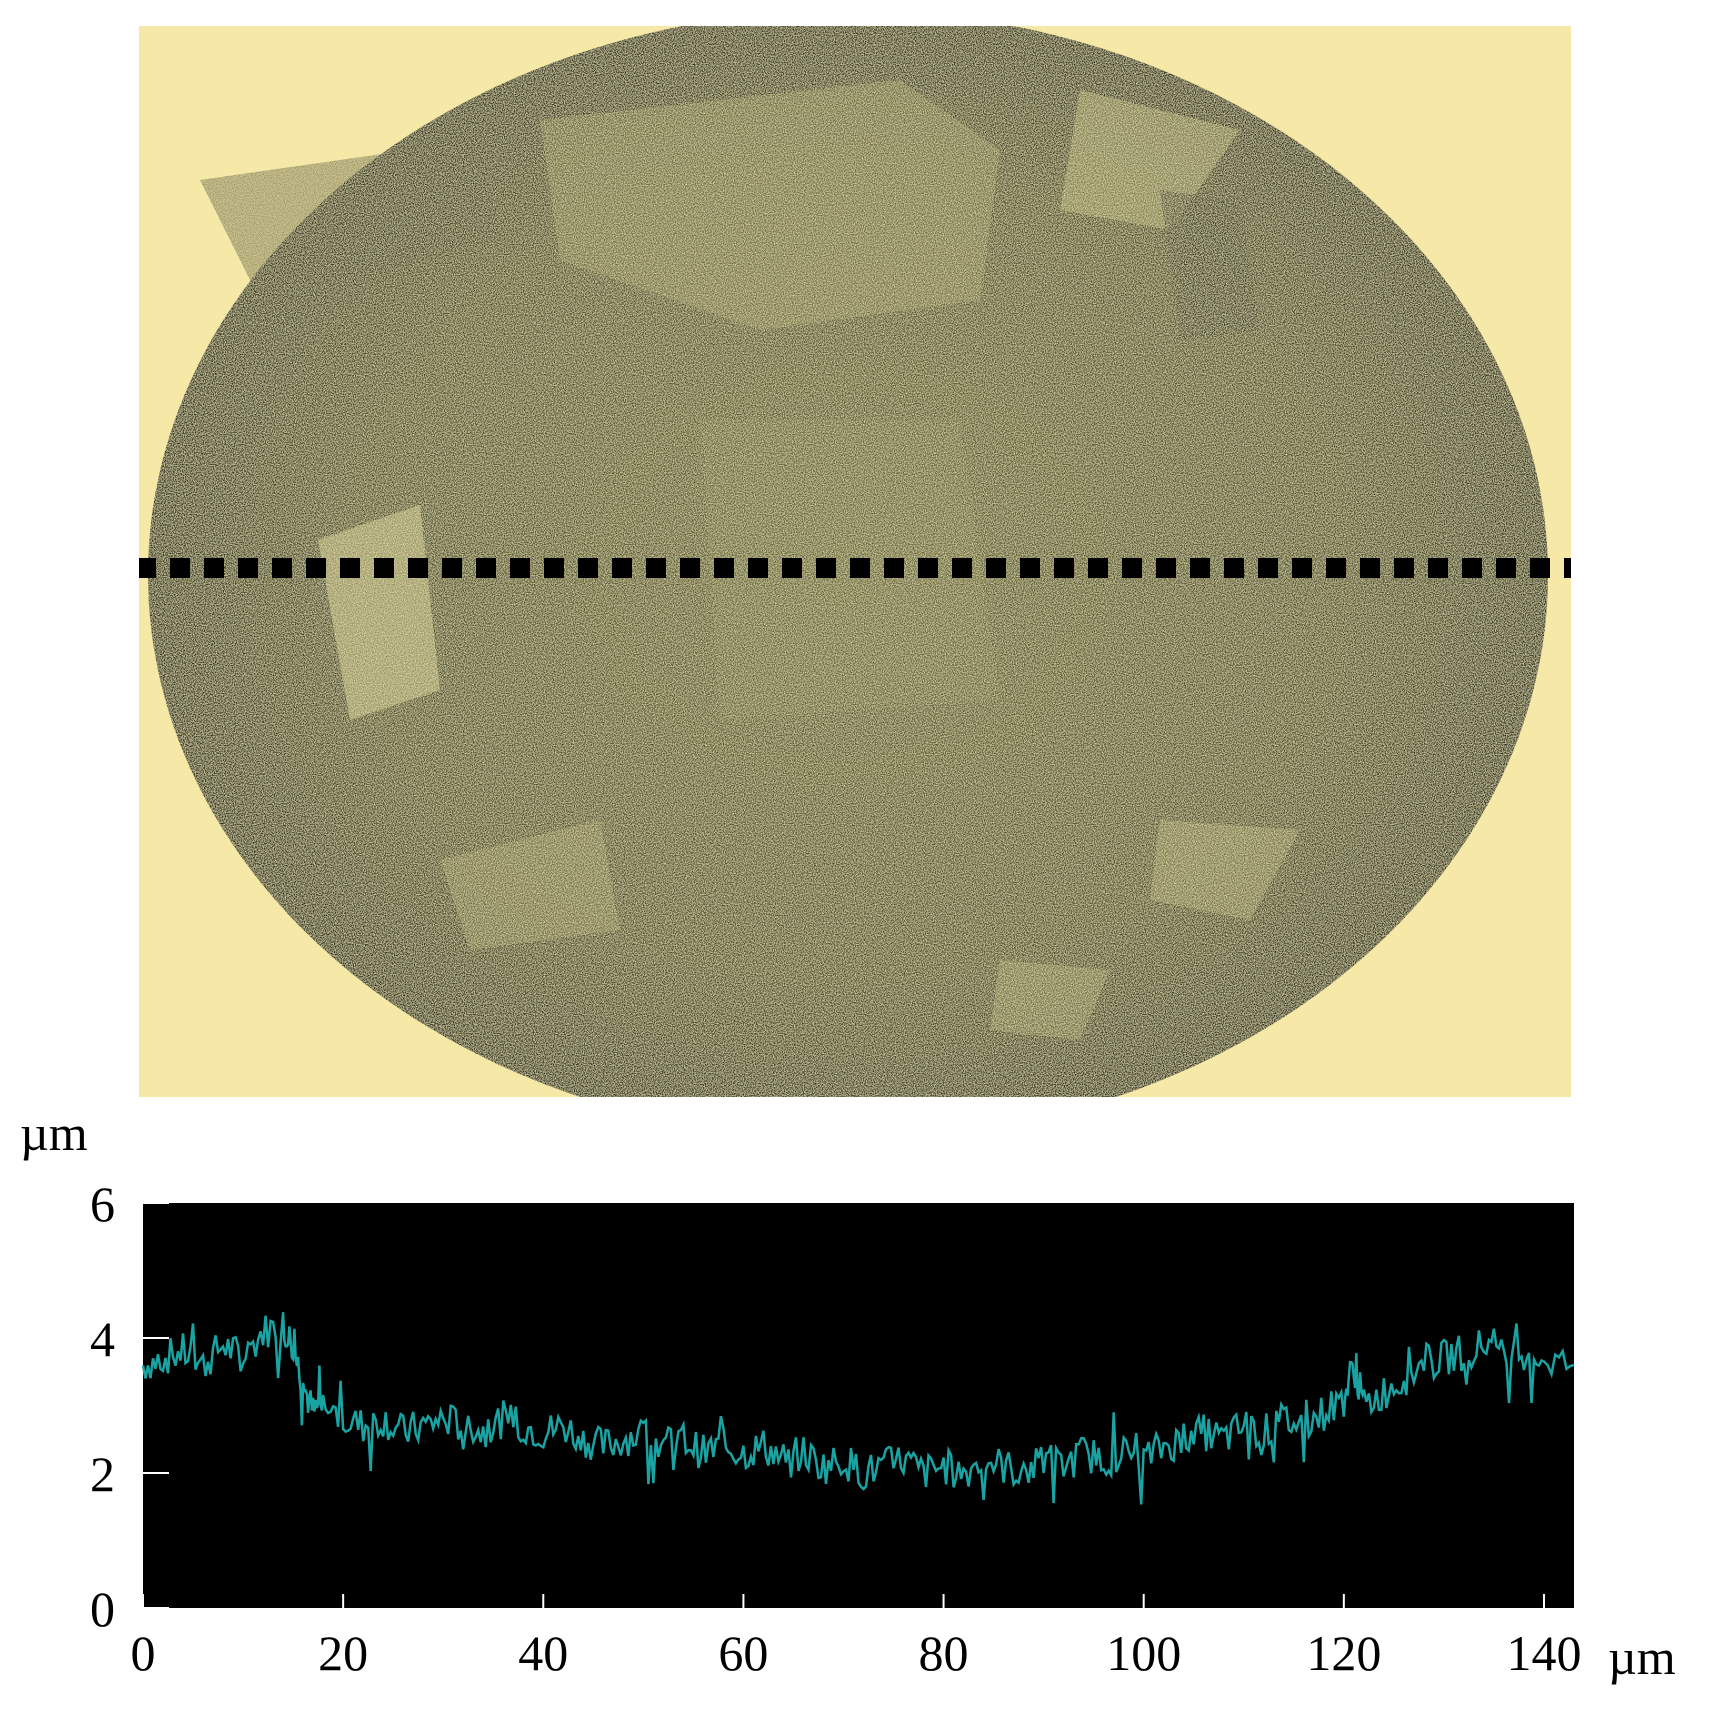 This screenshot has width=1733, height=1711. Describe the element at coordinates (129, 1406) in the screenshot. I see `y-axis: 0 2 4 6` at that location.